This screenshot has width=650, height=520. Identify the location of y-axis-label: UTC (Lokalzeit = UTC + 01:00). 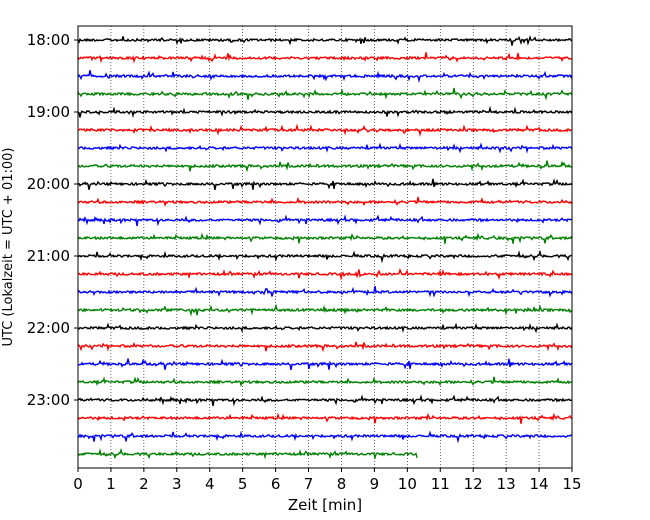
(8, 247).